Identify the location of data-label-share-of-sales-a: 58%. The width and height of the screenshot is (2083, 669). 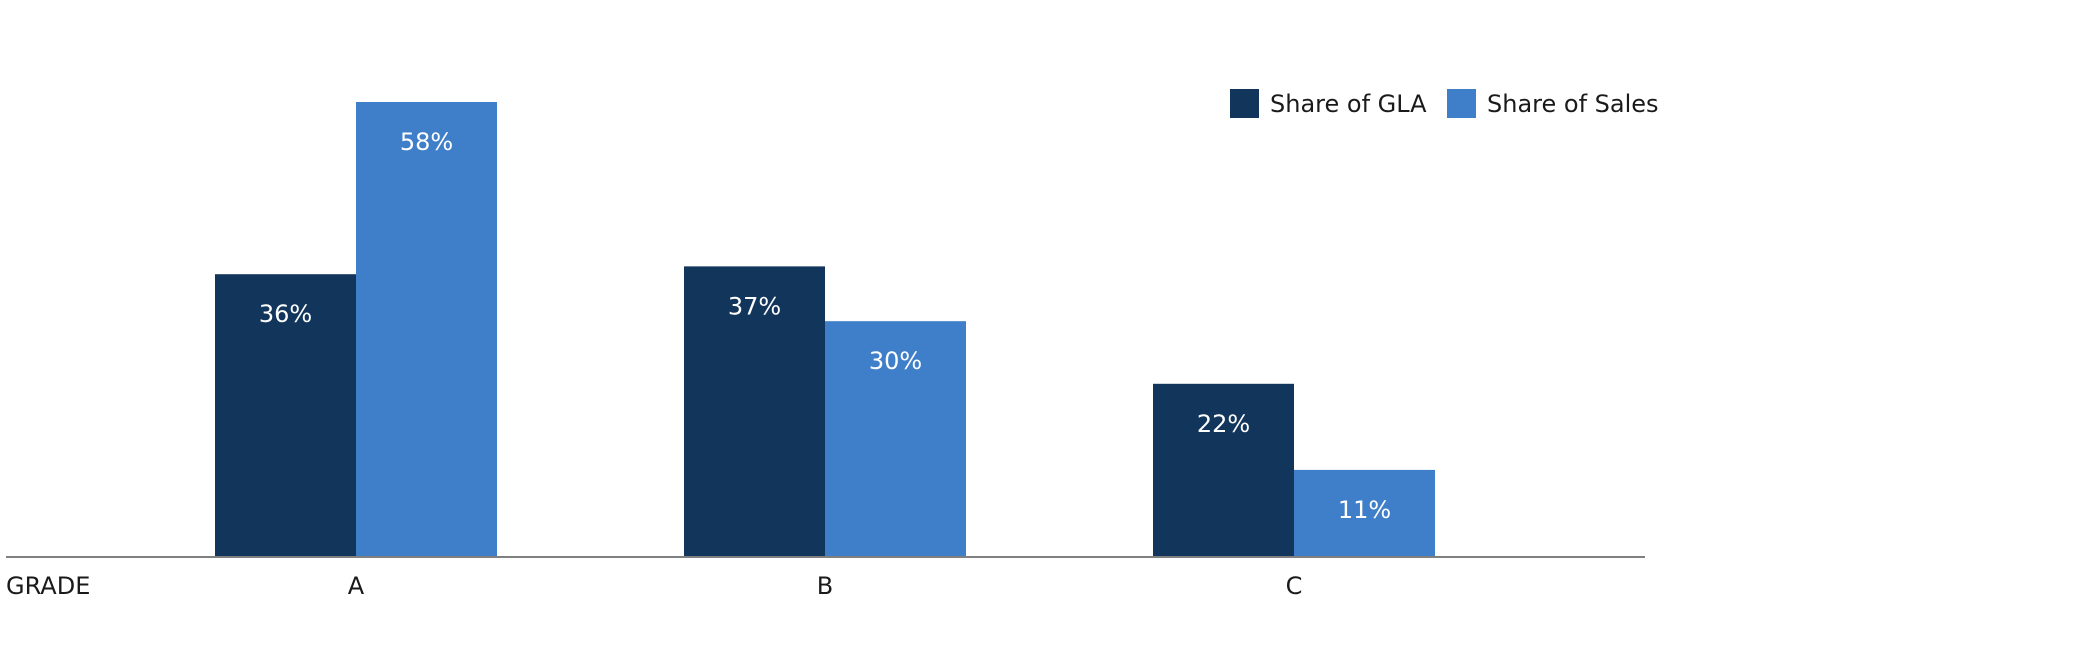
(426, 142).